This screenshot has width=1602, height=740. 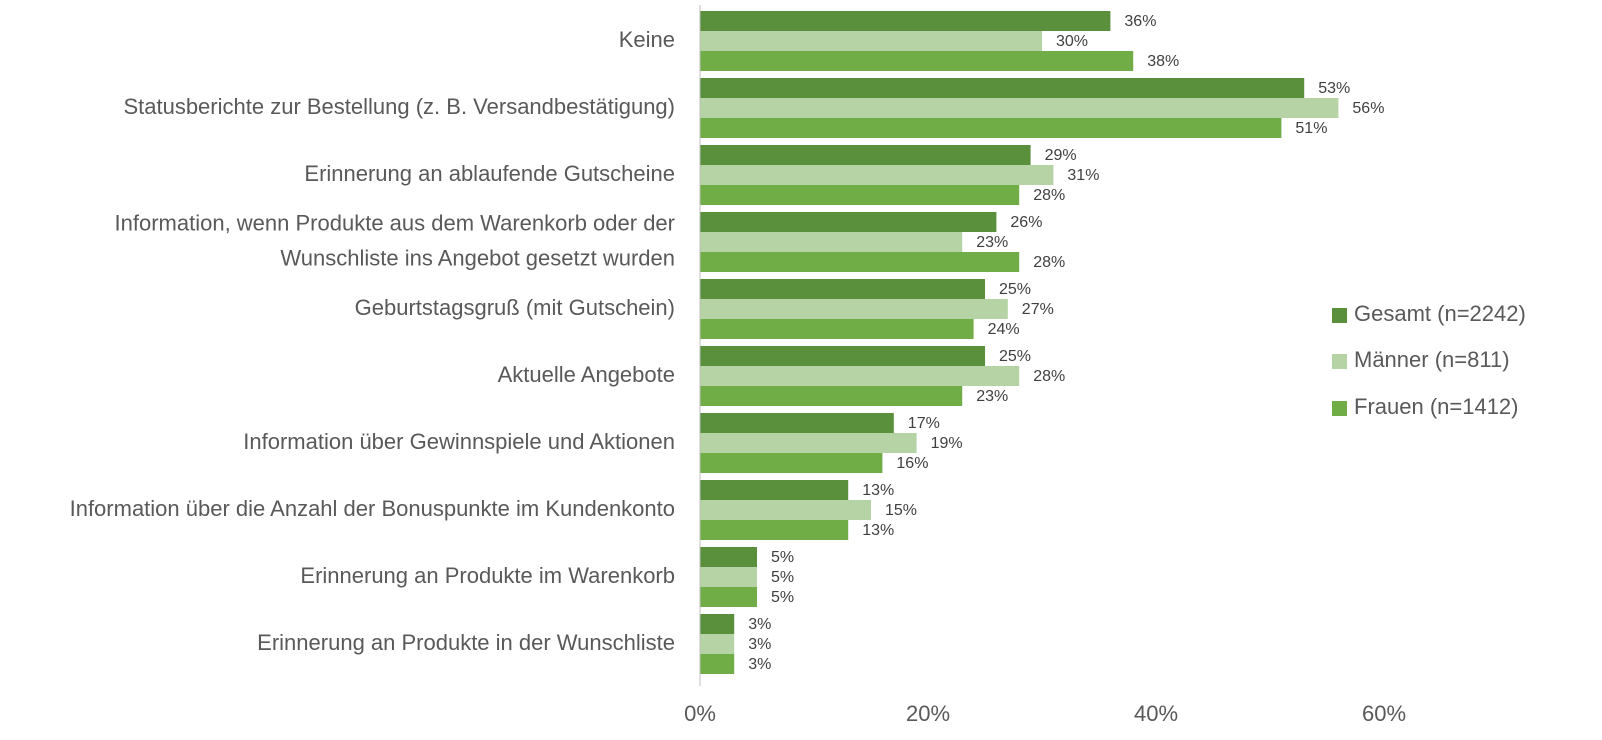 What do you see at coordinates (586, 374) in the screenshot?
I see `category-label: Aktuelle Angebote` at bounding box center [586, 374].